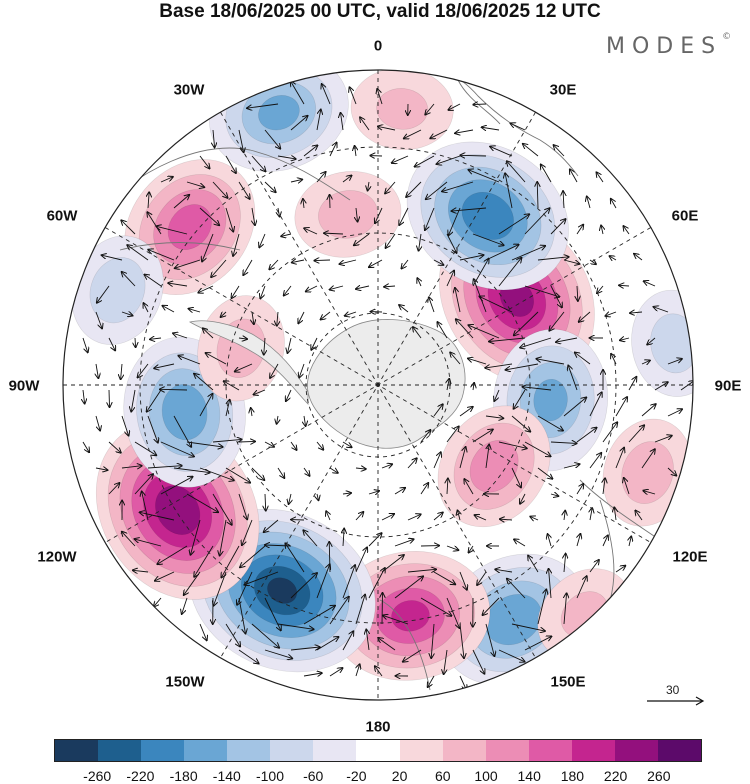 This screenshot has width=750, height=784. I want to click on colorbar, so click(378, 750).